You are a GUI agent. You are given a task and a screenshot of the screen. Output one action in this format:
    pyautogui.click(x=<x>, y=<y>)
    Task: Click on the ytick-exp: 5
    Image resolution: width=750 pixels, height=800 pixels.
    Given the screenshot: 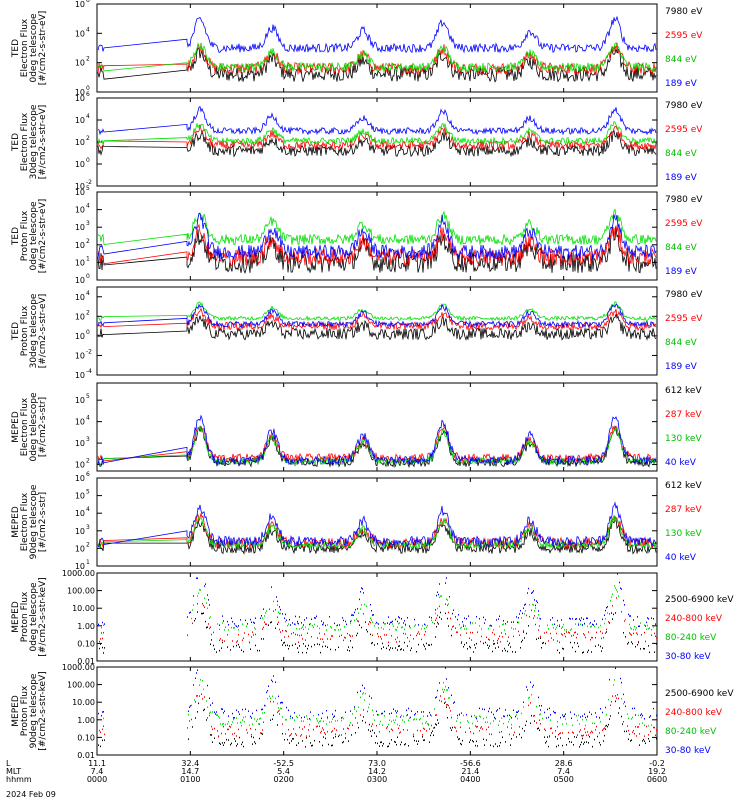 What is the action you would take?
    pyautogui.click(x=88, y=396)
    